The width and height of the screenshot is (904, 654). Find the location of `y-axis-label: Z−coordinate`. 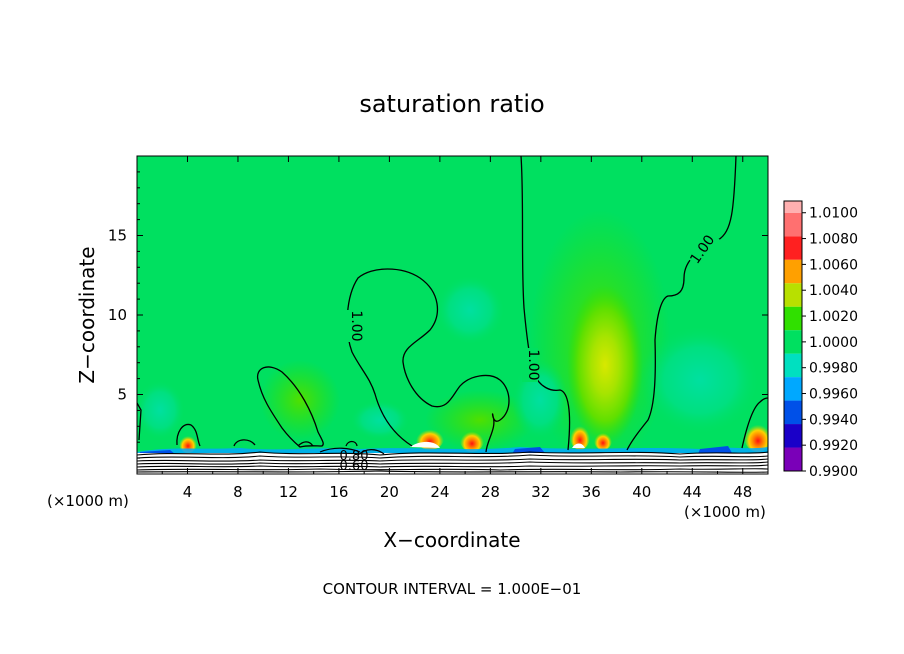

y-axis-label: Z−coordinate is located at coordinates (87, 314).